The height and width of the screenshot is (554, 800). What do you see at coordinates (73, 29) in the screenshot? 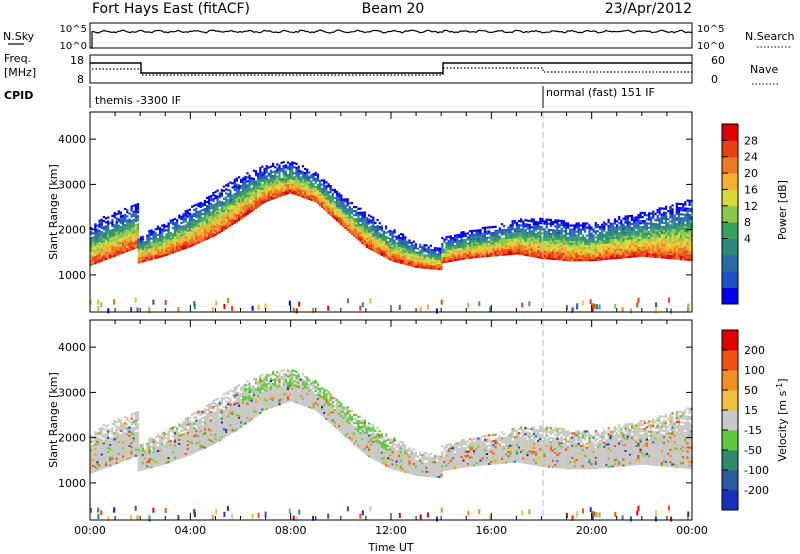
I see `nsky-tick-top: 10^5` at bounding box center [73, 29].